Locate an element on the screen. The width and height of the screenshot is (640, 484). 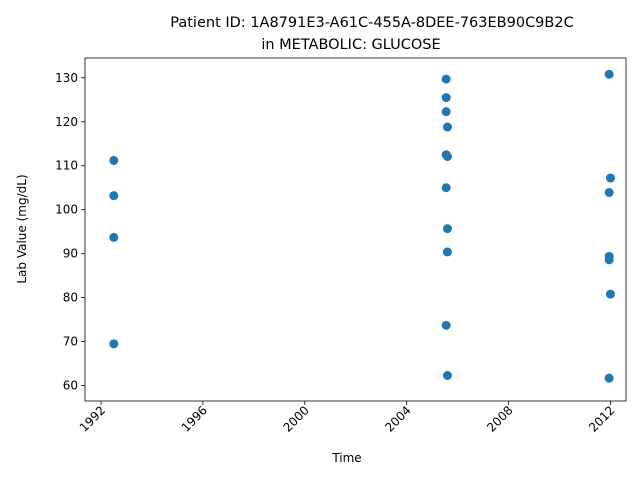
y-tick-label: 80 is located at coordinates (70, 298).